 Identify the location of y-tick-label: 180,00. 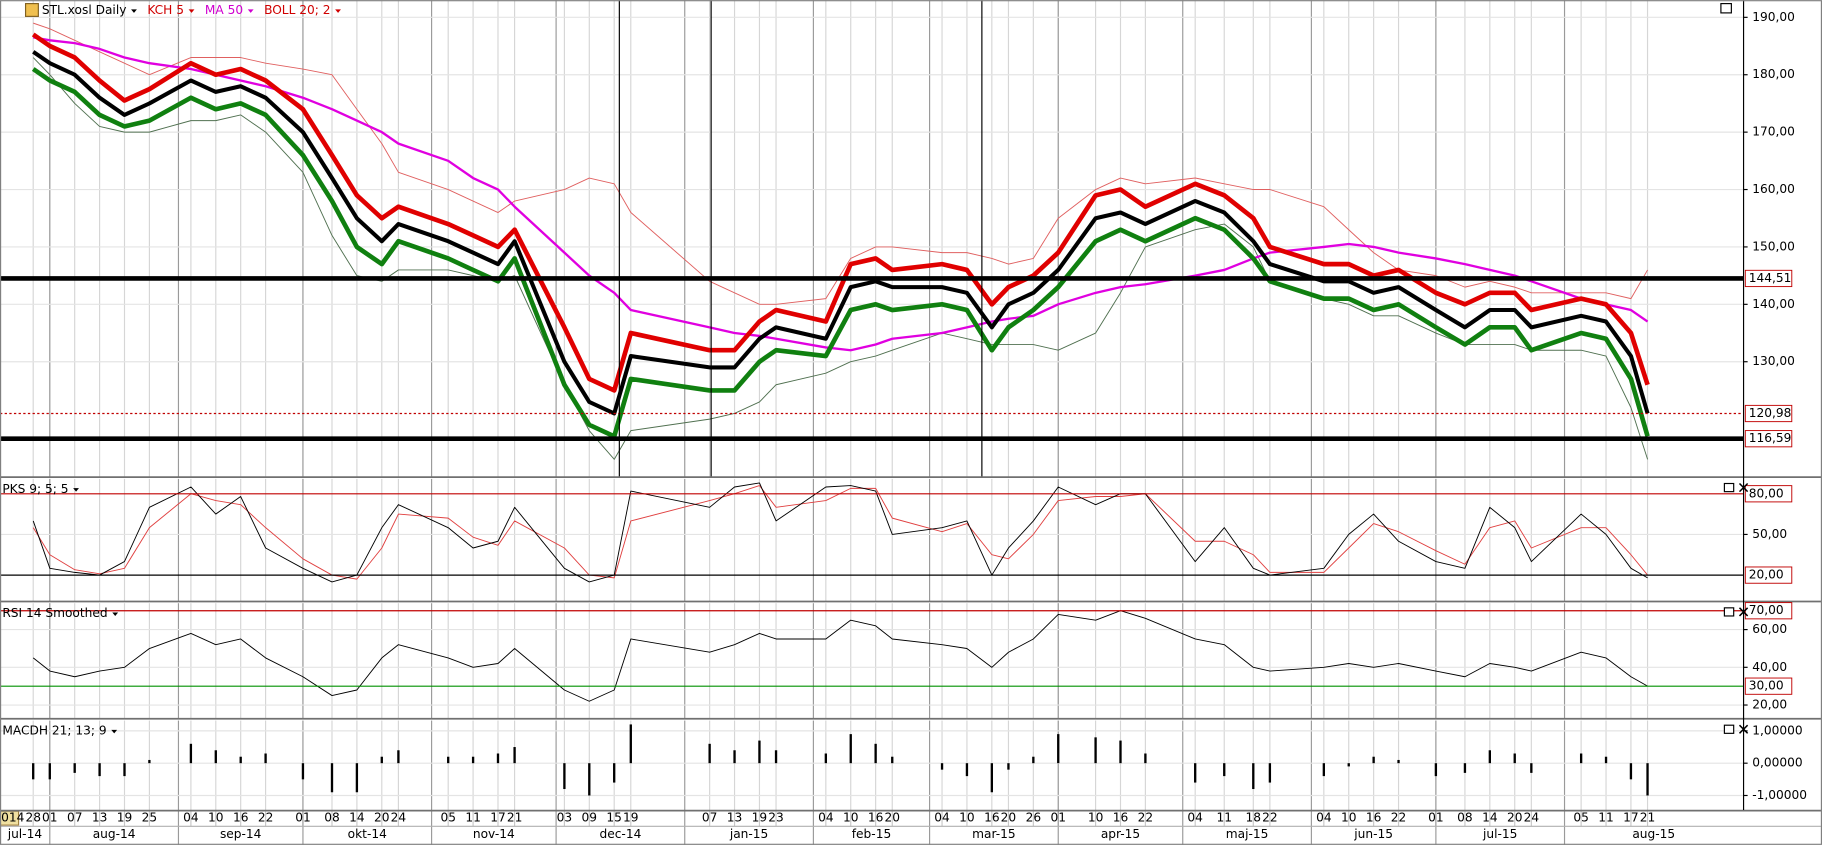
(1773, 74).